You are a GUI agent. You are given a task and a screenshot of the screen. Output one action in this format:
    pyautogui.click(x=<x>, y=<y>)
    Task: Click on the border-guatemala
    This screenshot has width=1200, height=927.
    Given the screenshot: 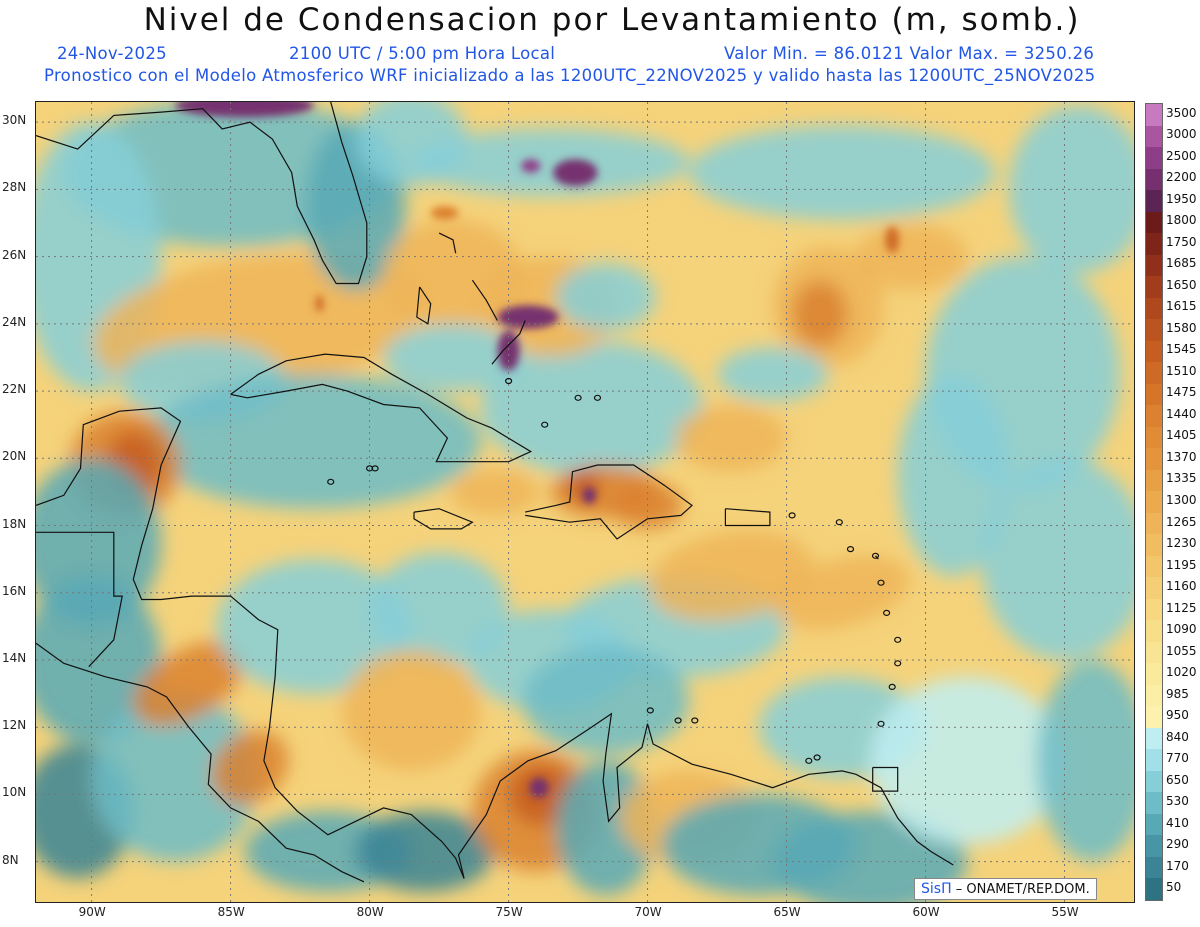 What is the action you would take?
    pyautogui.click(x=79, y=599)
    